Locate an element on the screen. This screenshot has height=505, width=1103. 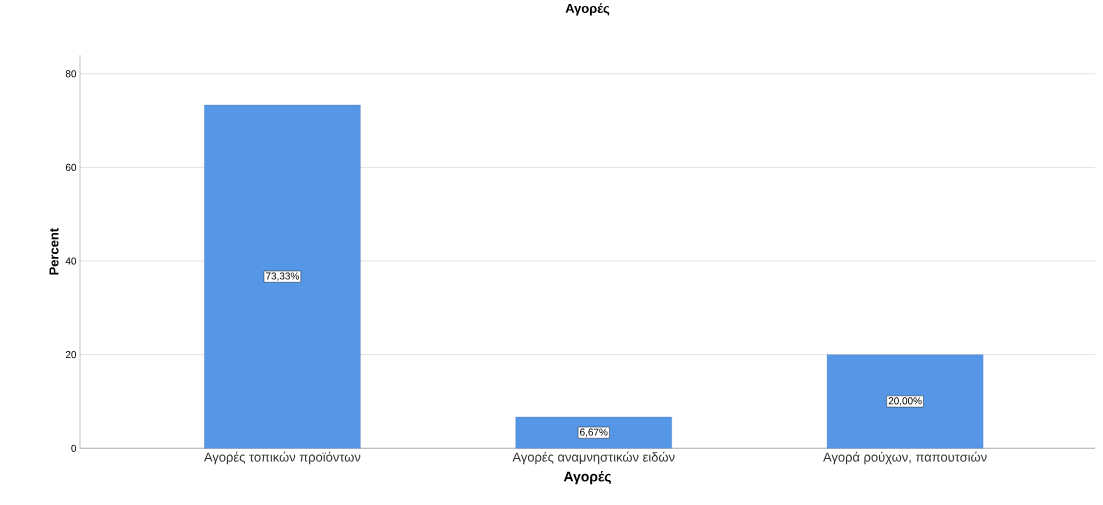
data-label: 20,00% is located at coordinates (905, 401).